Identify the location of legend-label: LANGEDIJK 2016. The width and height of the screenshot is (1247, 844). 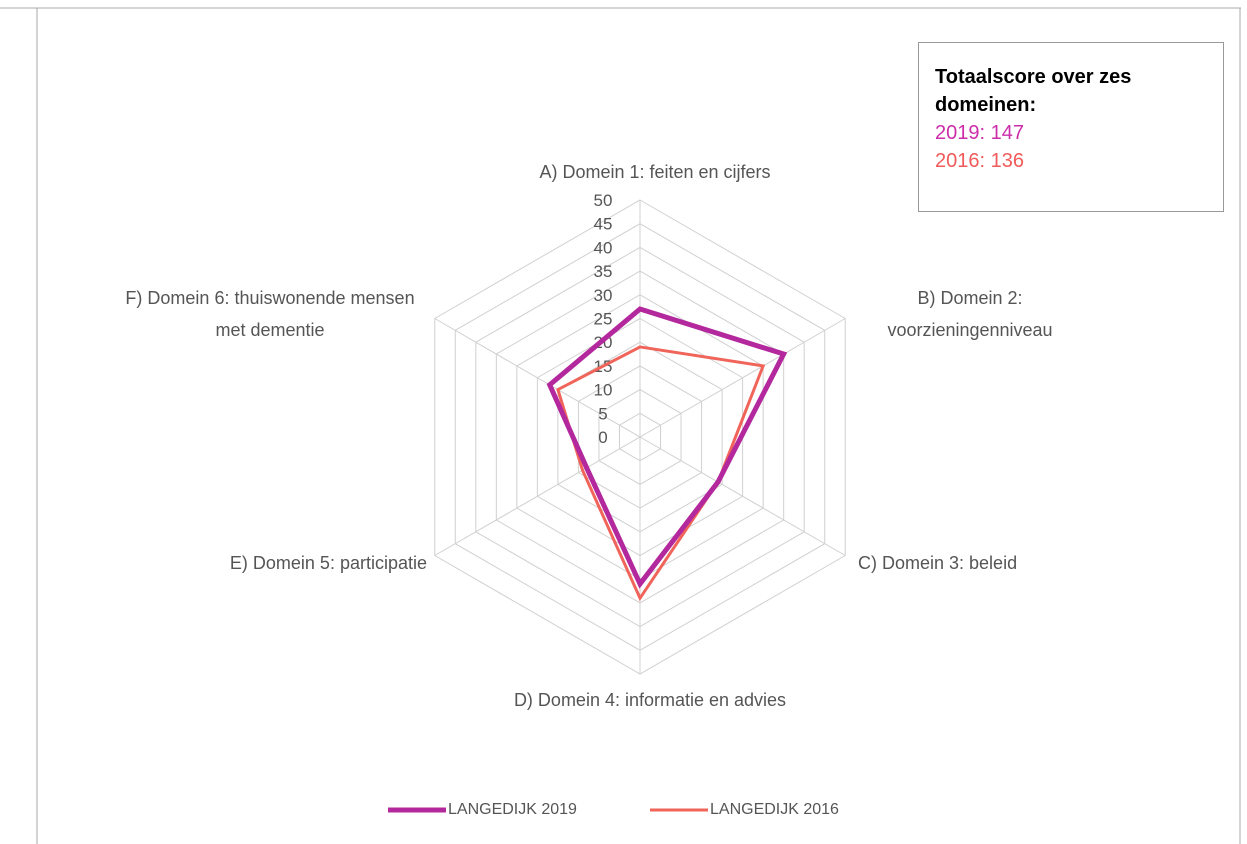
(774, 809).